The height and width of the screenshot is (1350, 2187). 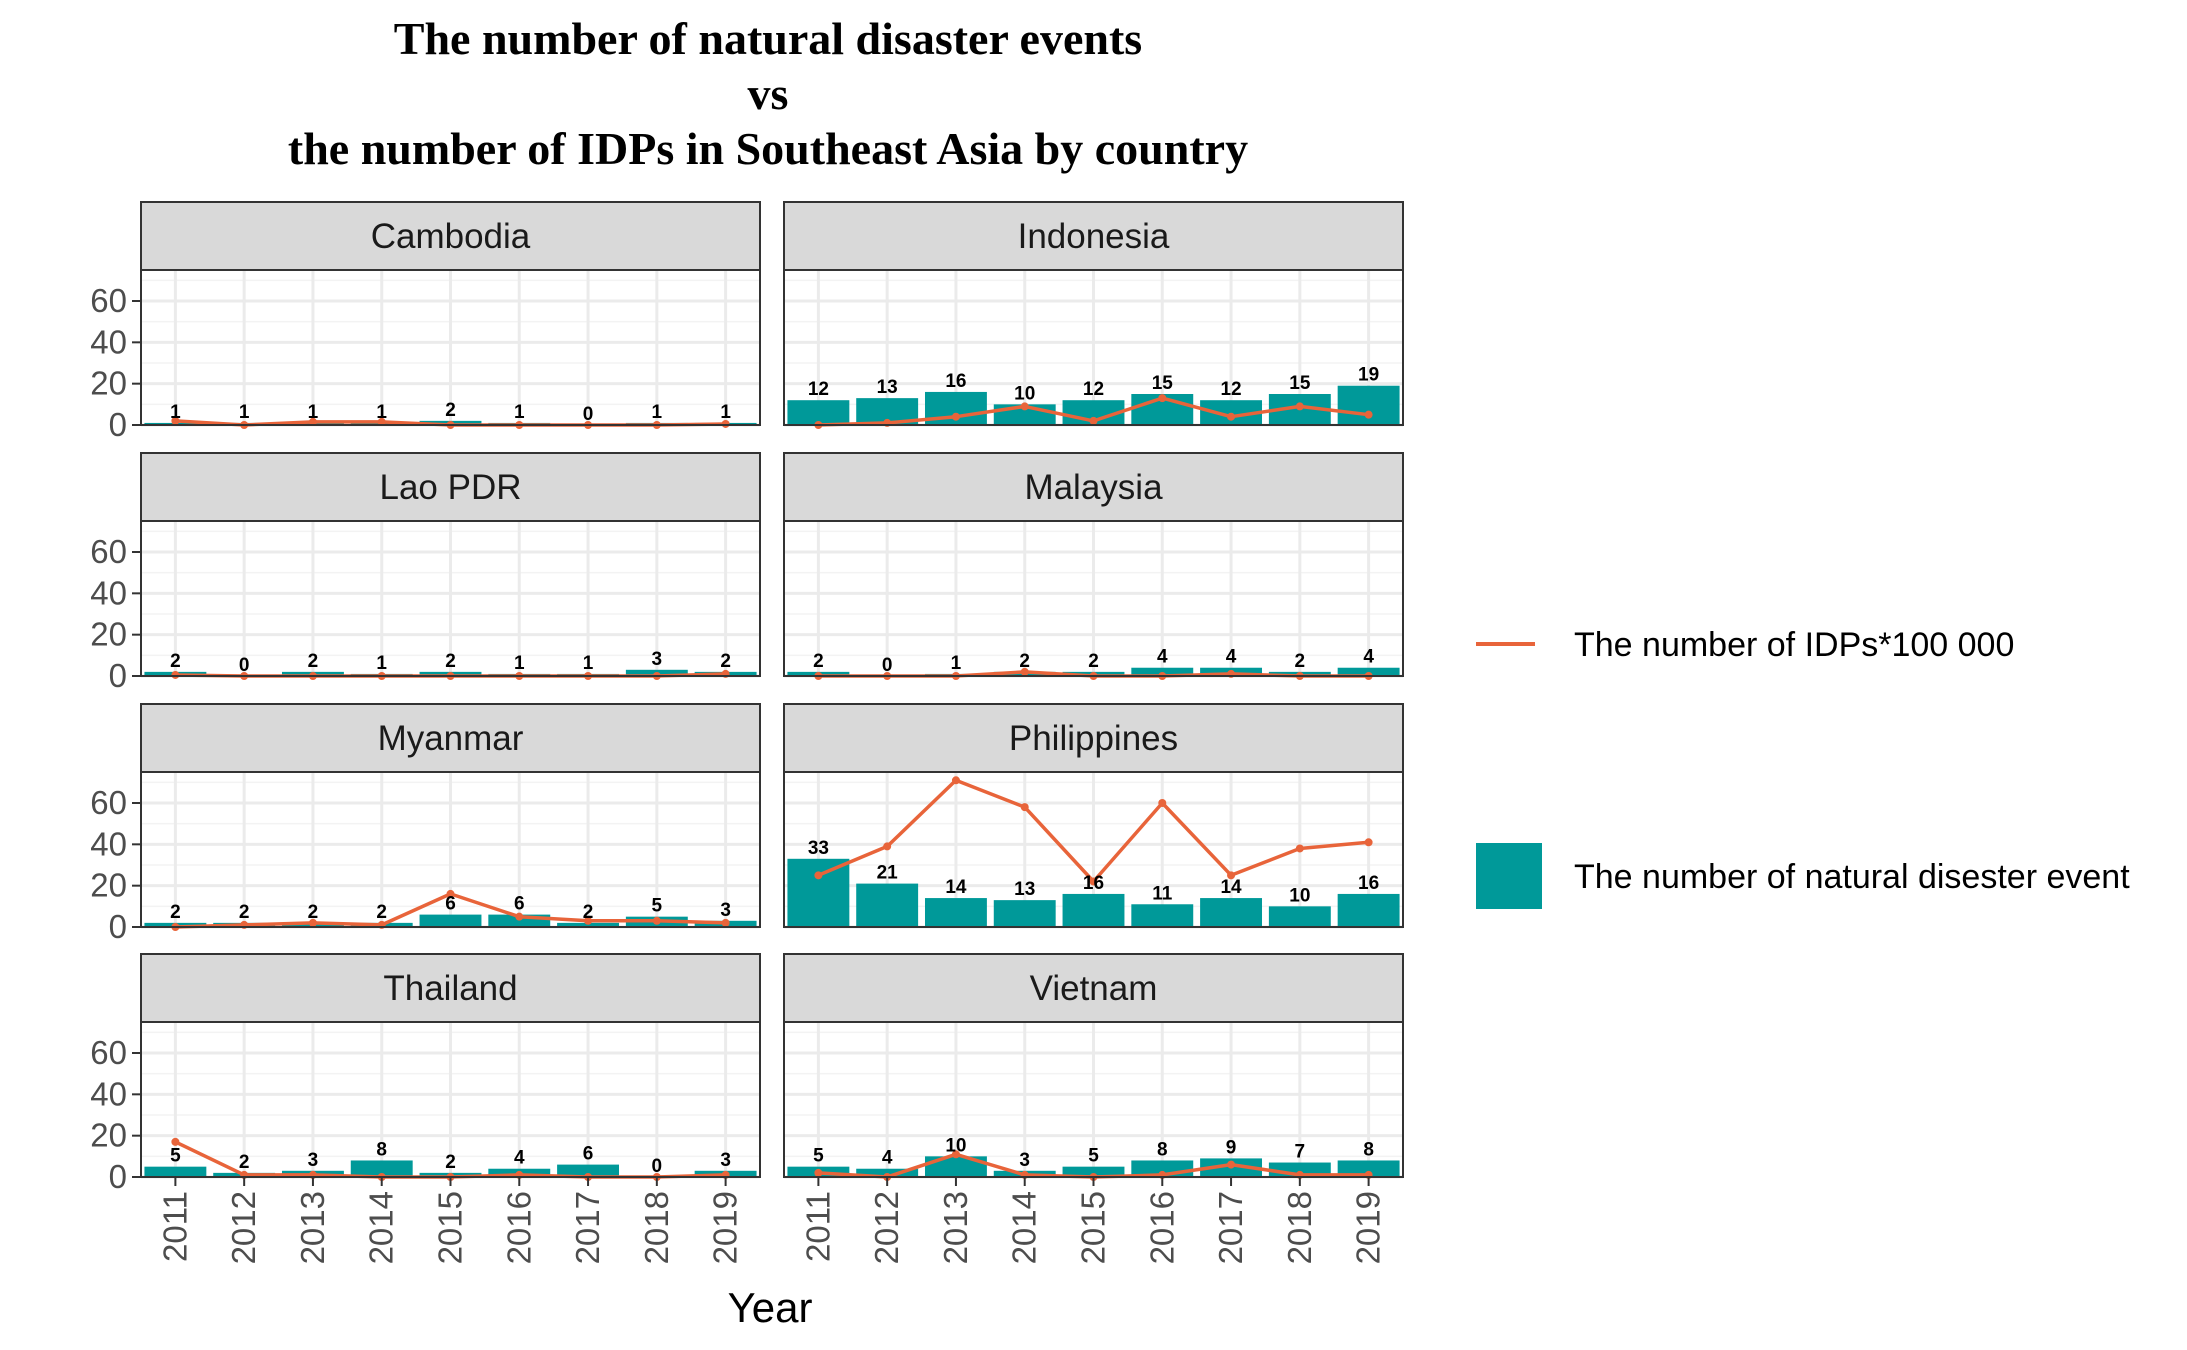 What do you see at coordinates (887, 665) in the screenshot?
I see `bar-label-malaysia-2012: 0` at bounding box center [887, 665].